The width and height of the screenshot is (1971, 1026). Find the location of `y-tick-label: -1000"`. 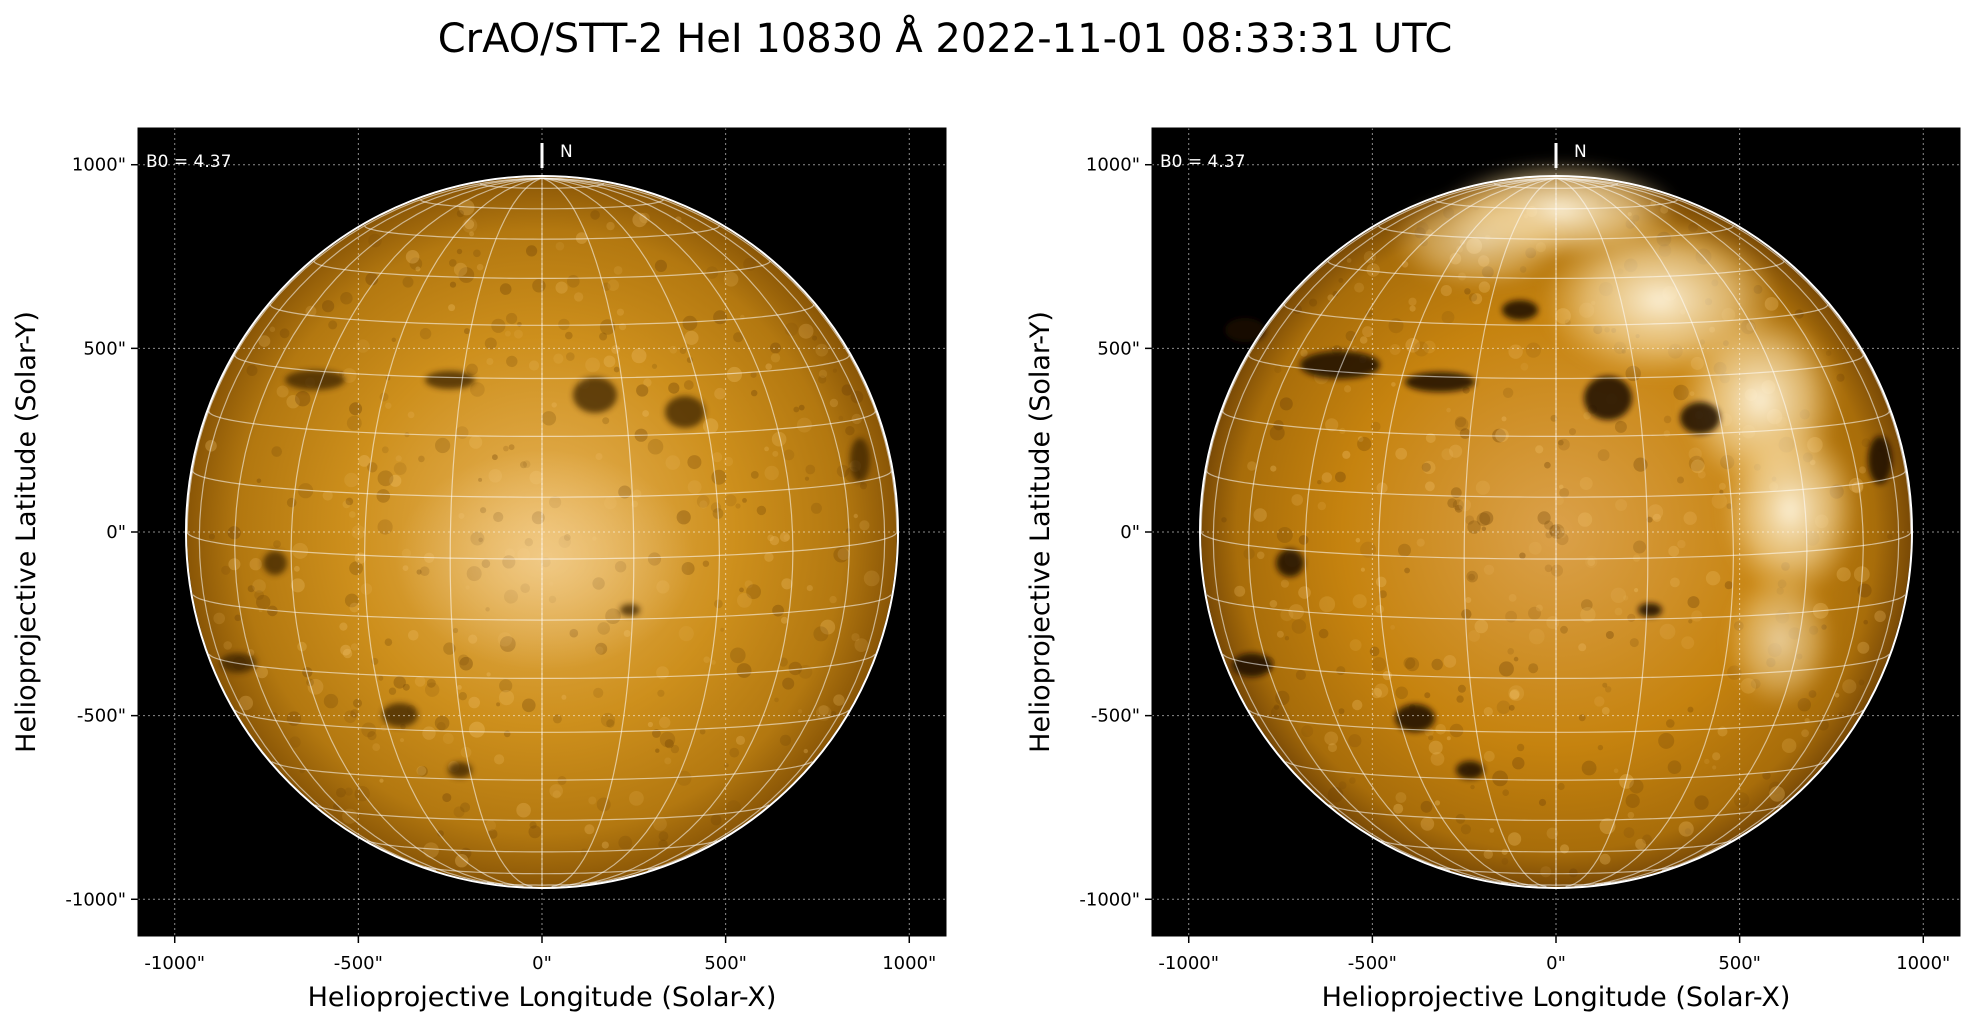

y-tick-label: -1000" is located at coordinates (1109, 899).